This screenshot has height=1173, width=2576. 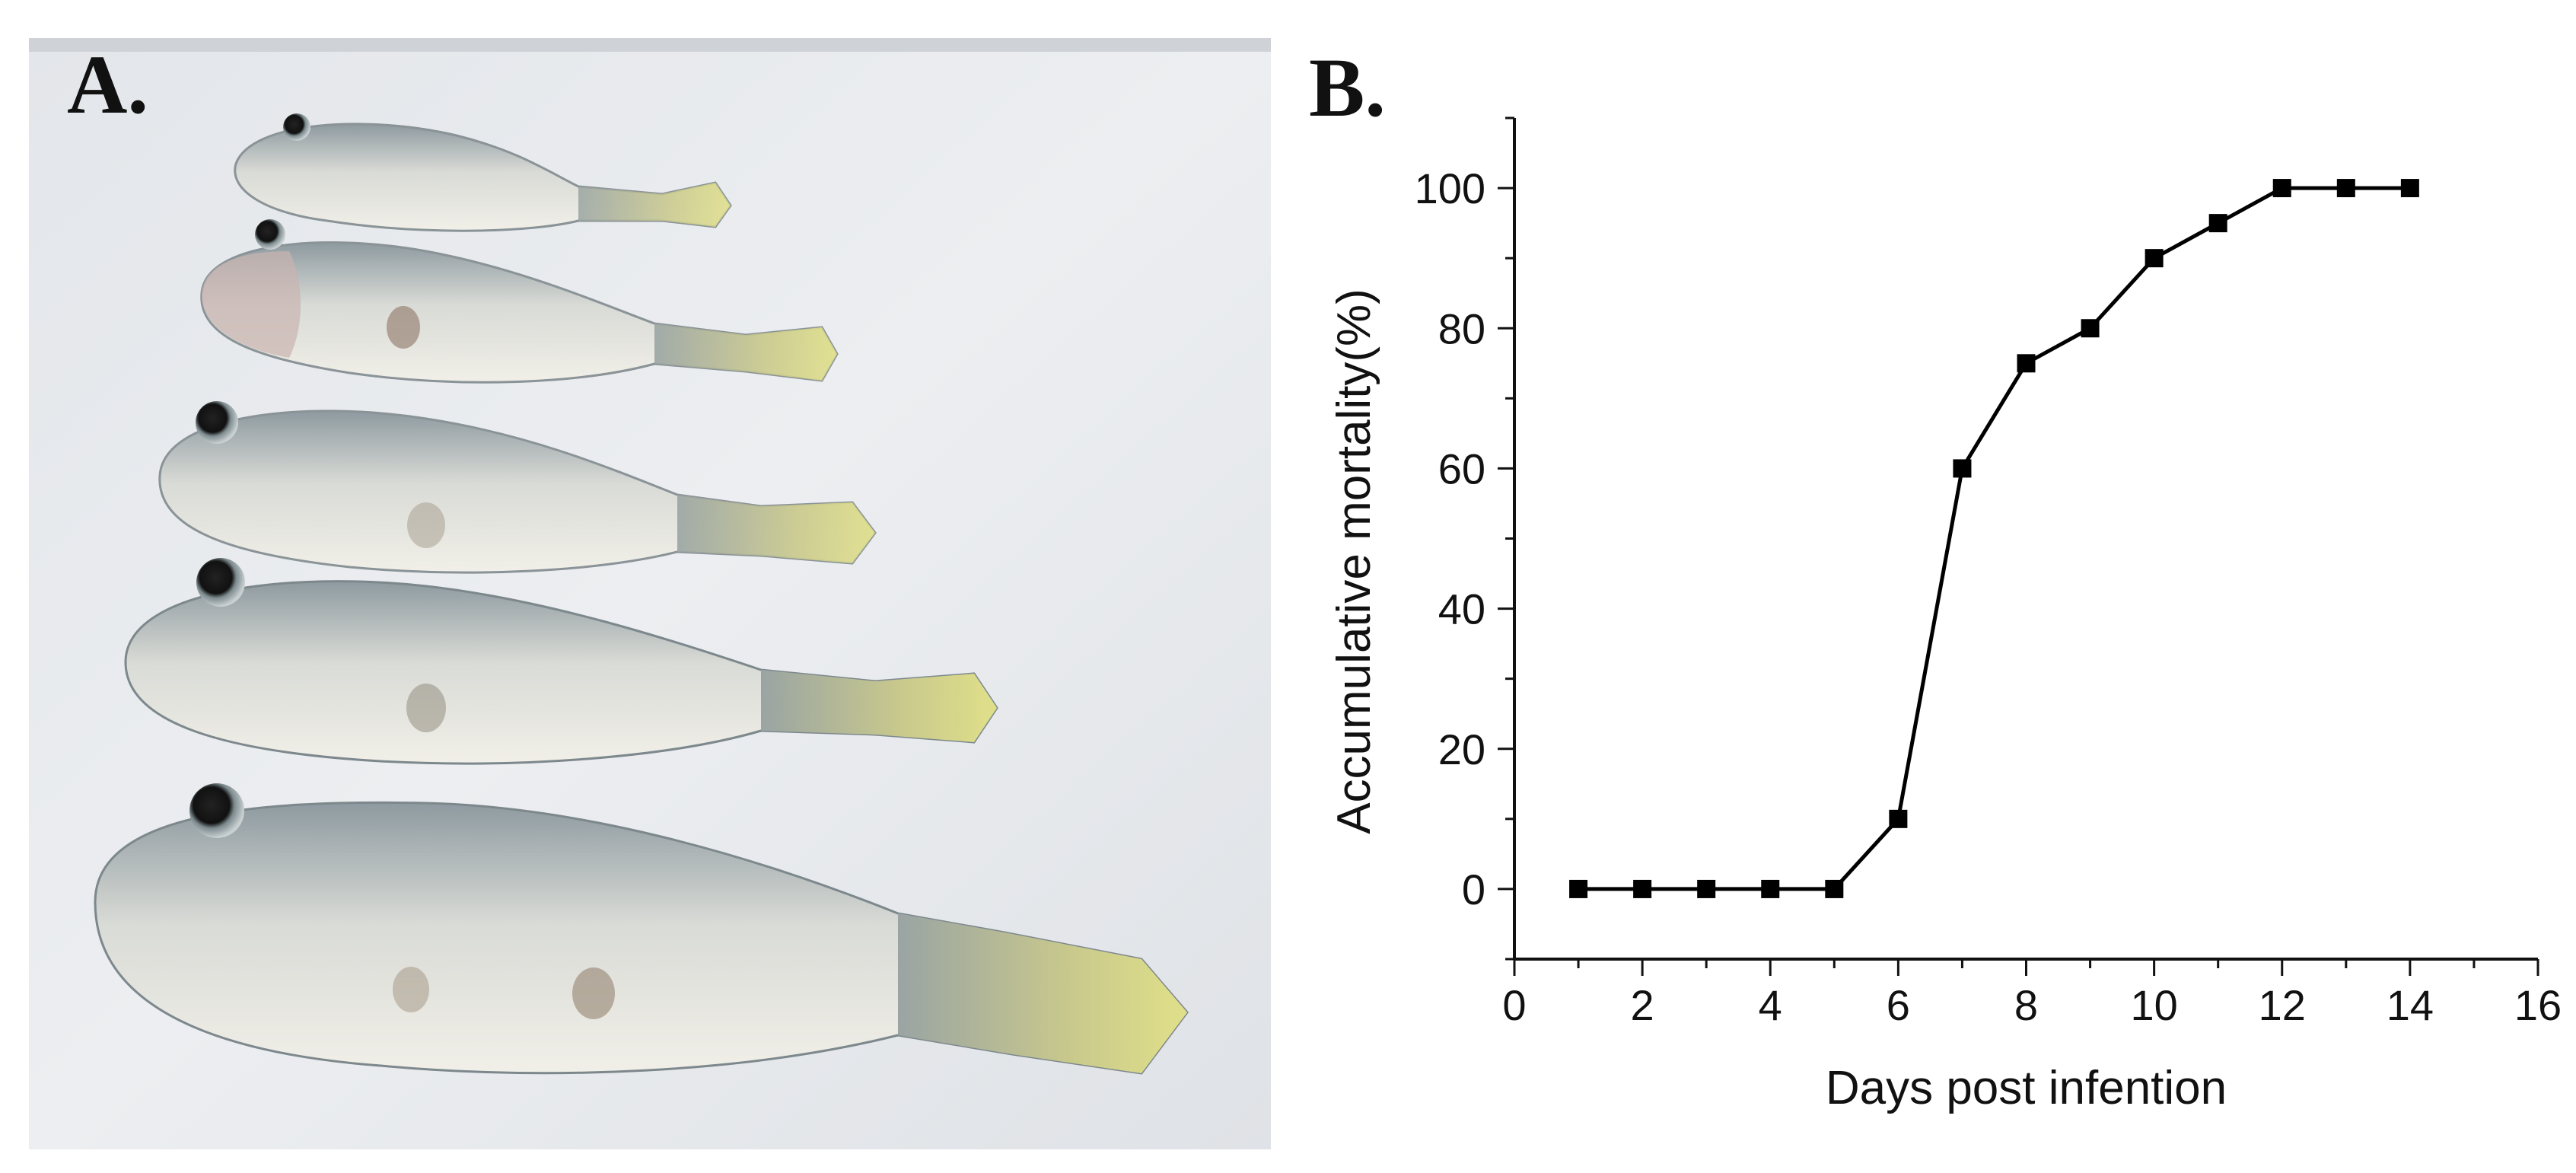 I want to click on y-tick-label: 20, so click(x=1461, y=749).